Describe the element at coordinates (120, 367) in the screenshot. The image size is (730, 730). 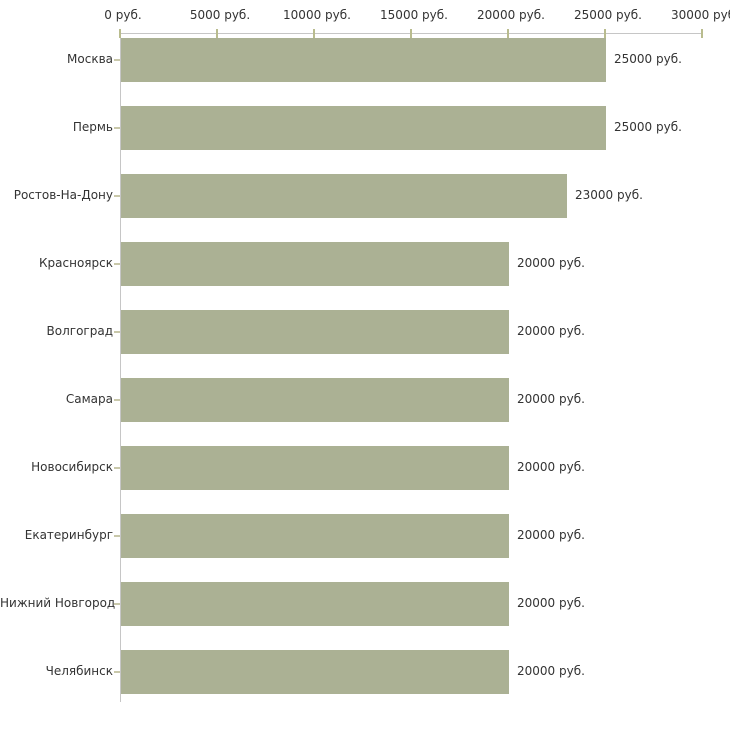
I see `y-axis-line` at that location.